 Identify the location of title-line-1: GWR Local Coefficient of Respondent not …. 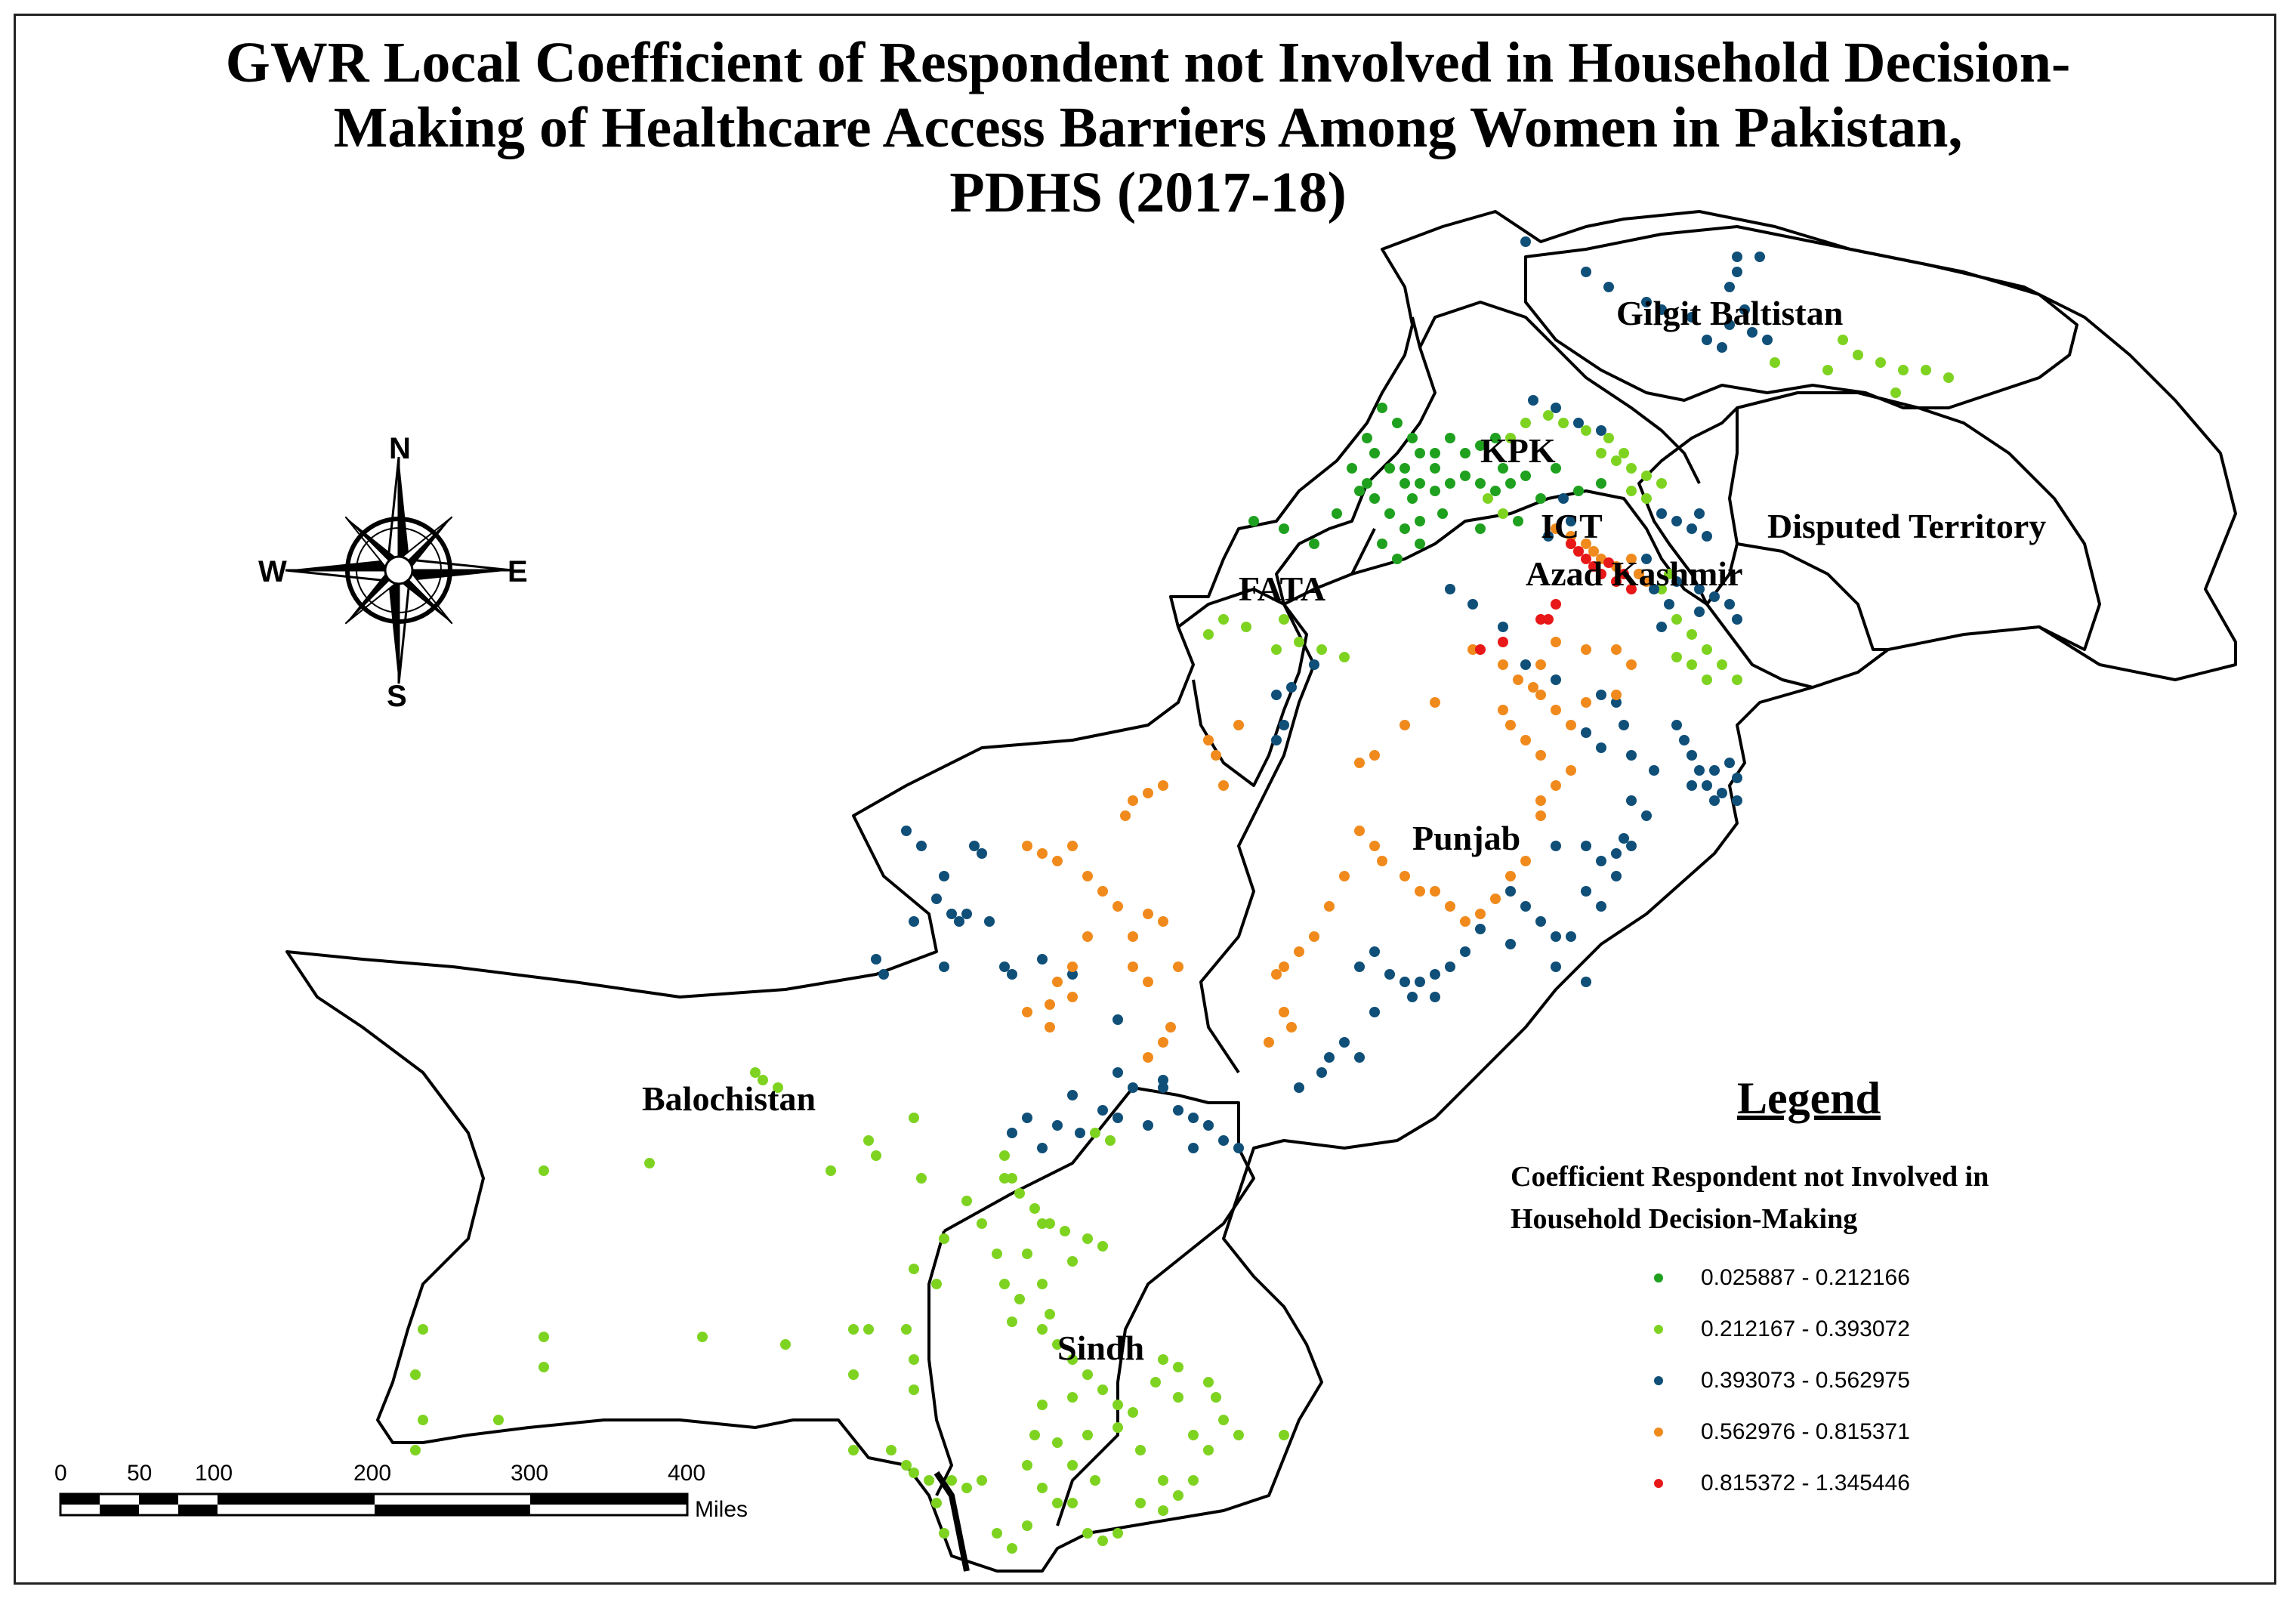
(1148, 62).